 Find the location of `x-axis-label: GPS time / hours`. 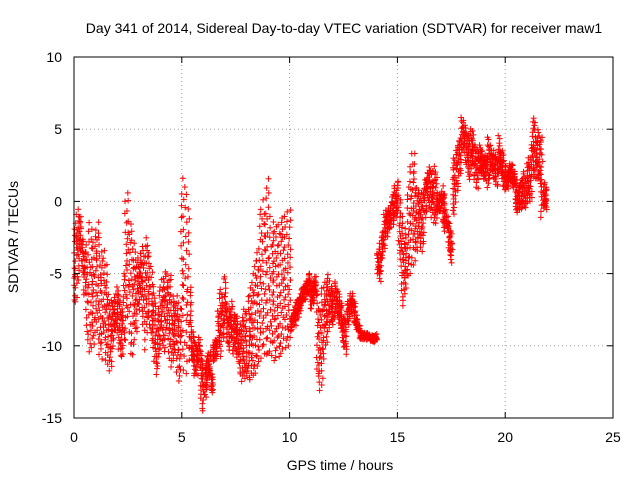

x-axis-label: GPS time / hours is located at coordinates (340, 465).